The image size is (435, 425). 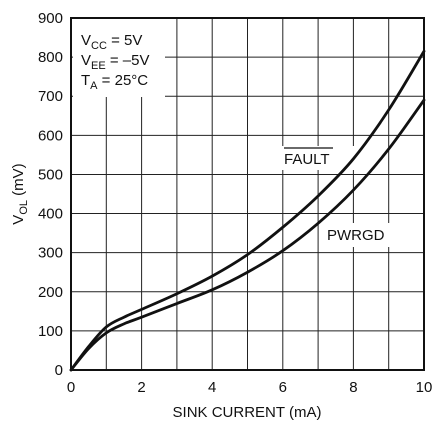 I want to click on y-tick-label: 200, so click(x=50, y=292).